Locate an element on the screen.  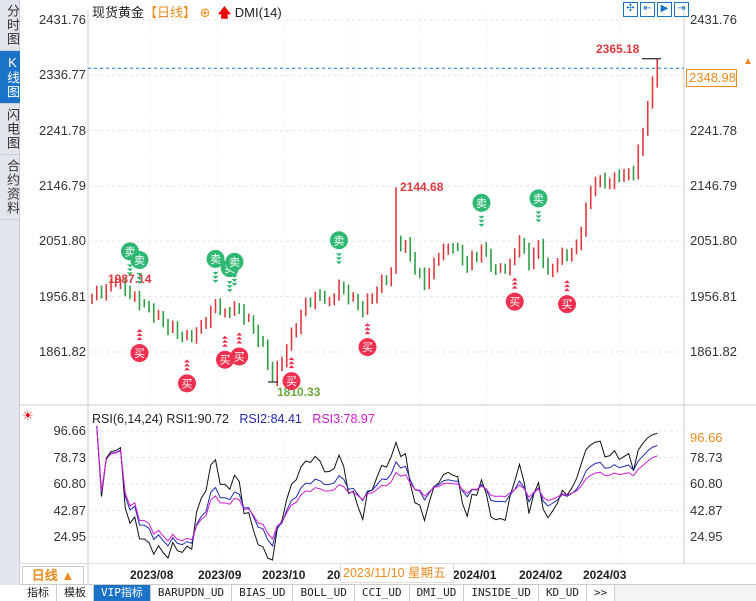
bottom-tab: VIP指标 is located at coordinates (122, 593).